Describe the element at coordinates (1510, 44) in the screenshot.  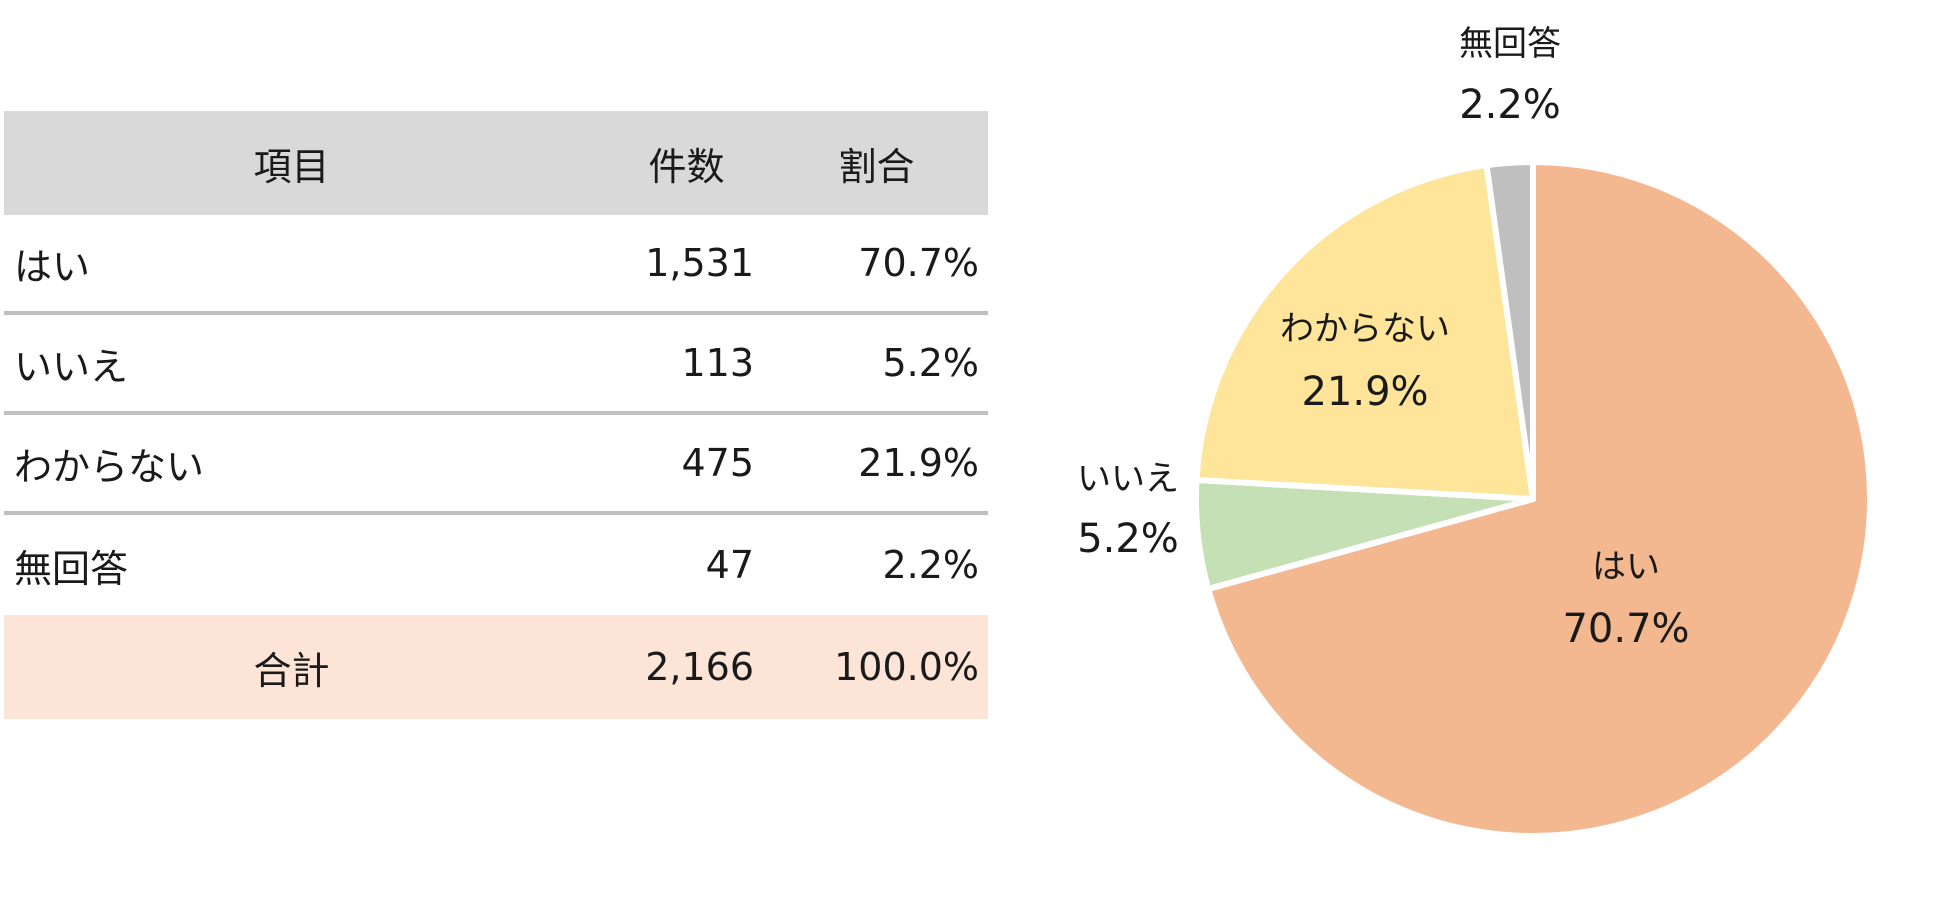
I see `pie-label-mukaitou-name: 無回答` at that location.